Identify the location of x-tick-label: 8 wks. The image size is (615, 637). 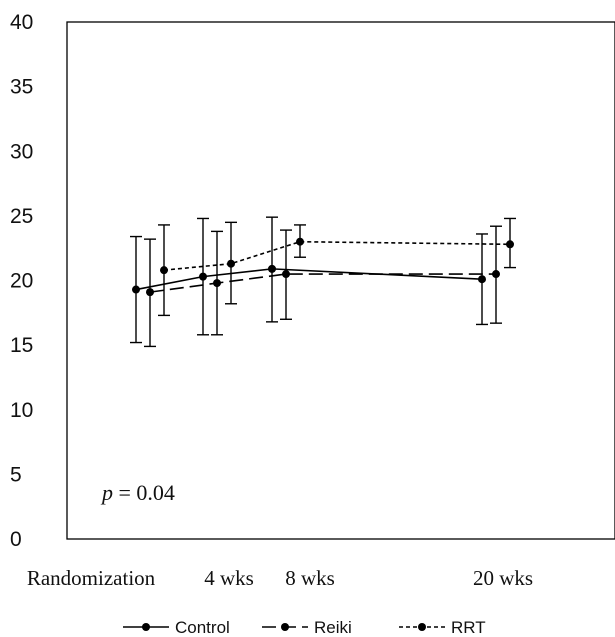
(310, 578).